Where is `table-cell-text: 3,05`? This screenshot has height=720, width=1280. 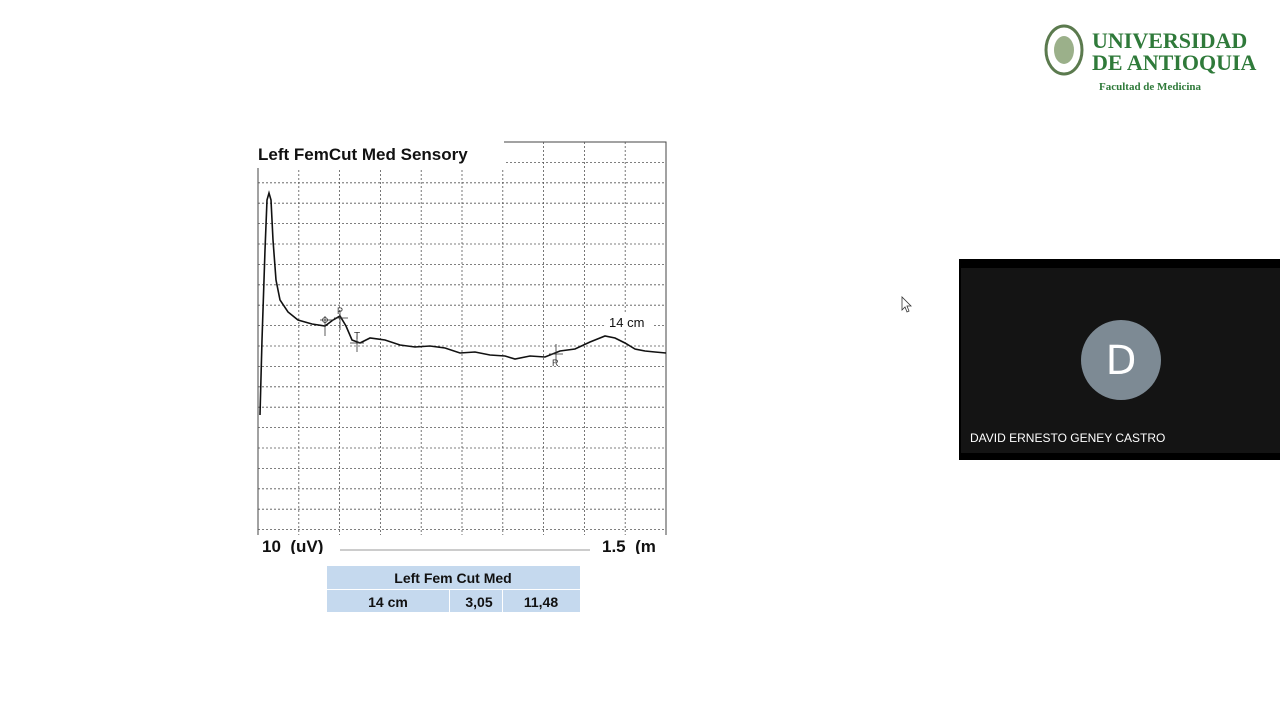
table-cell-text: 3,05 is located at coordinates (478, 602).